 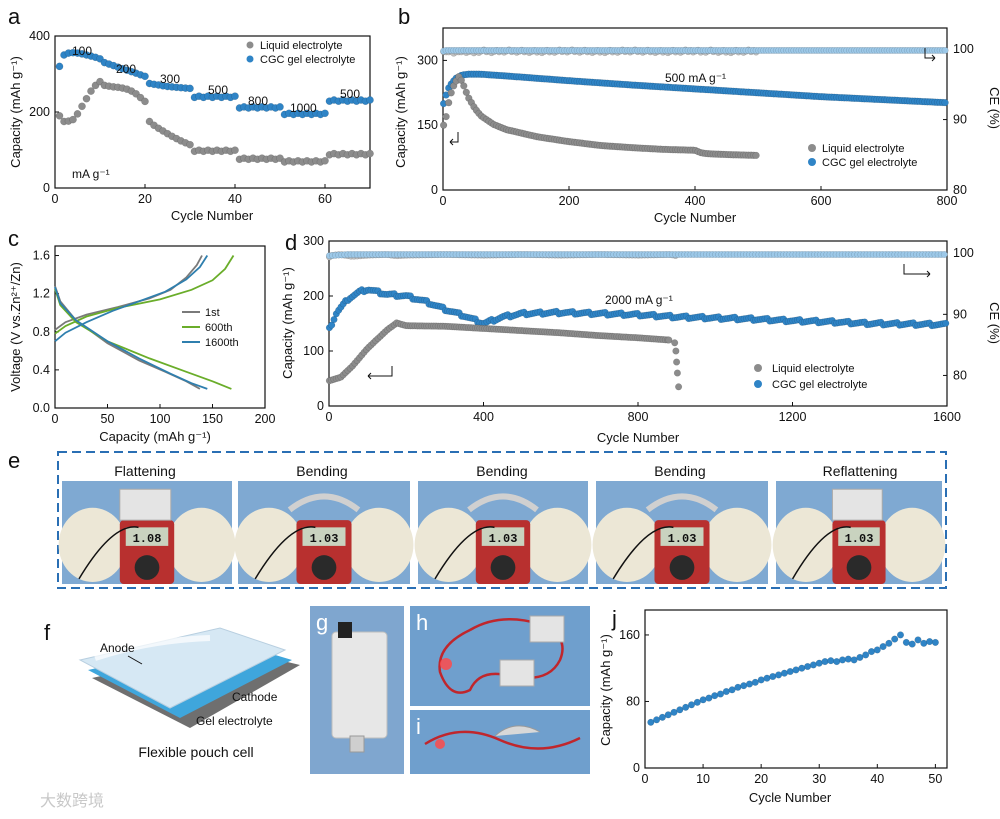 What do you see at coordinates (960, 190) in the screenshot?
I see `y2-tick-label: 80` at bounding box center [960, 190].